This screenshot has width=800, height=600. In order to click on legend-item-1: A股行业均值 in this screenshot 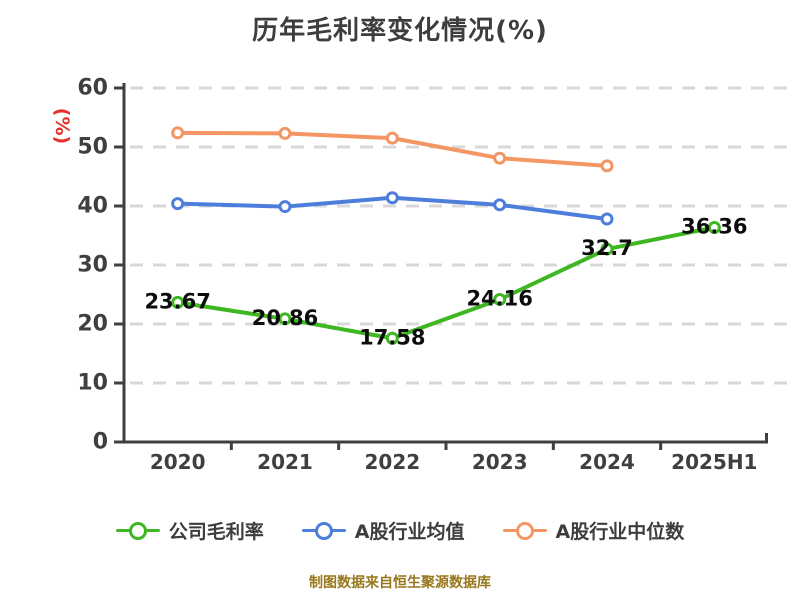, I will do `click(383, 530)`.